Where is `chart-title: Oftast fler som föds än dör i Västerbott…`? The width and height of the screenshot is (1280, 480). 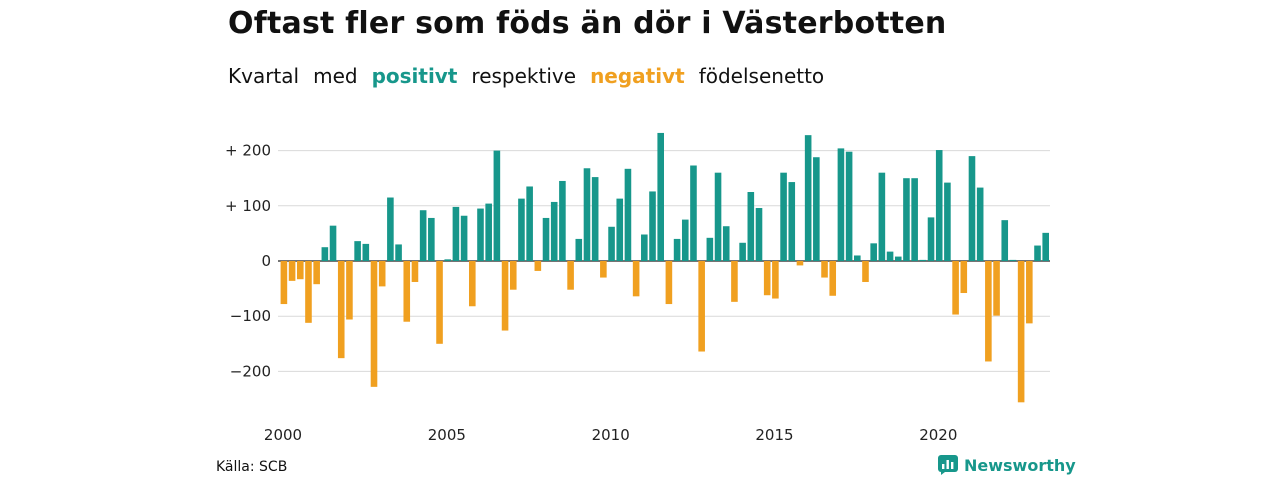 chart-title: Oftast fler som föds än dör i Västerbott… is located at coordinates (587, 23).